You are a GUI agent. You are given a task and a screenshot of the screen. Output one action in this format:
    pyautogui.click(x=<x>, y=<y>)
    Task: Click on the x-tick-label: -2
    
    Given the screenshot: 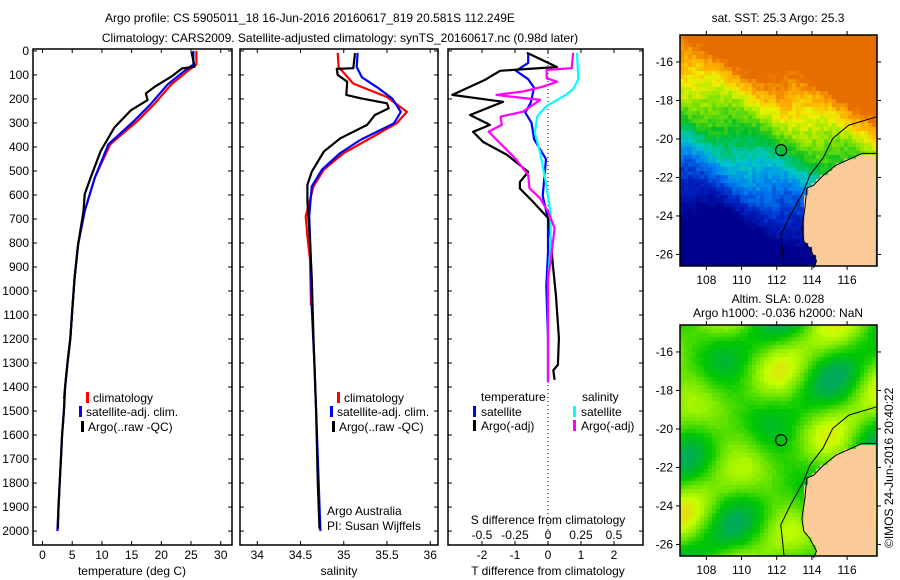 What is the action you would take?
    pyautogui.click(x=482, y=555)
    